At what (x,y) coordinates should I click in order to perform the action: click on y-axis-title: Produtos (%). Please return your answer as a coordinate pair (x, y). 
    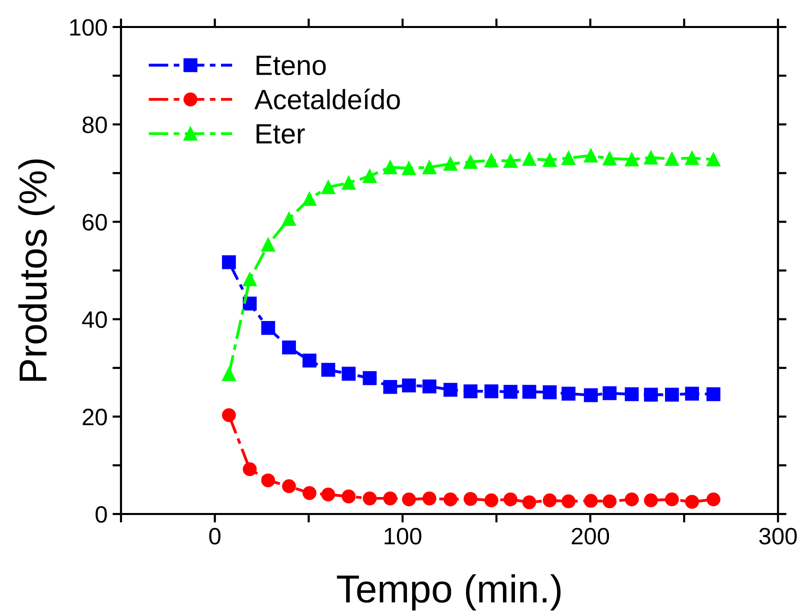
    Looking at the image, I should click on (36, 270).